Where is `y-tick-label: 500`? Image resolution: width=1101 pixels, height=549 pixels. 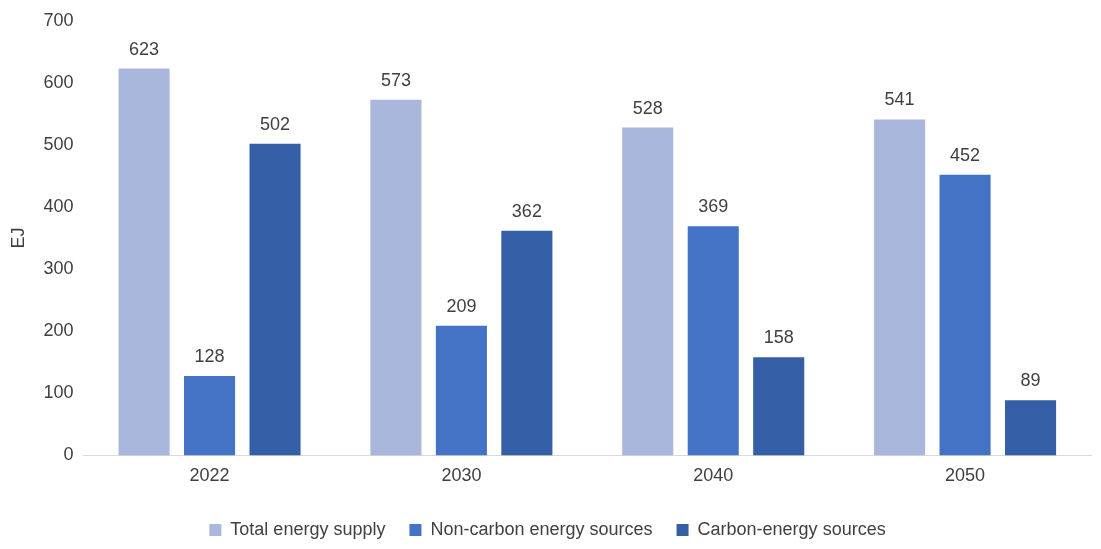
y-tick-label: 500 is located at coordinates (58, 143).